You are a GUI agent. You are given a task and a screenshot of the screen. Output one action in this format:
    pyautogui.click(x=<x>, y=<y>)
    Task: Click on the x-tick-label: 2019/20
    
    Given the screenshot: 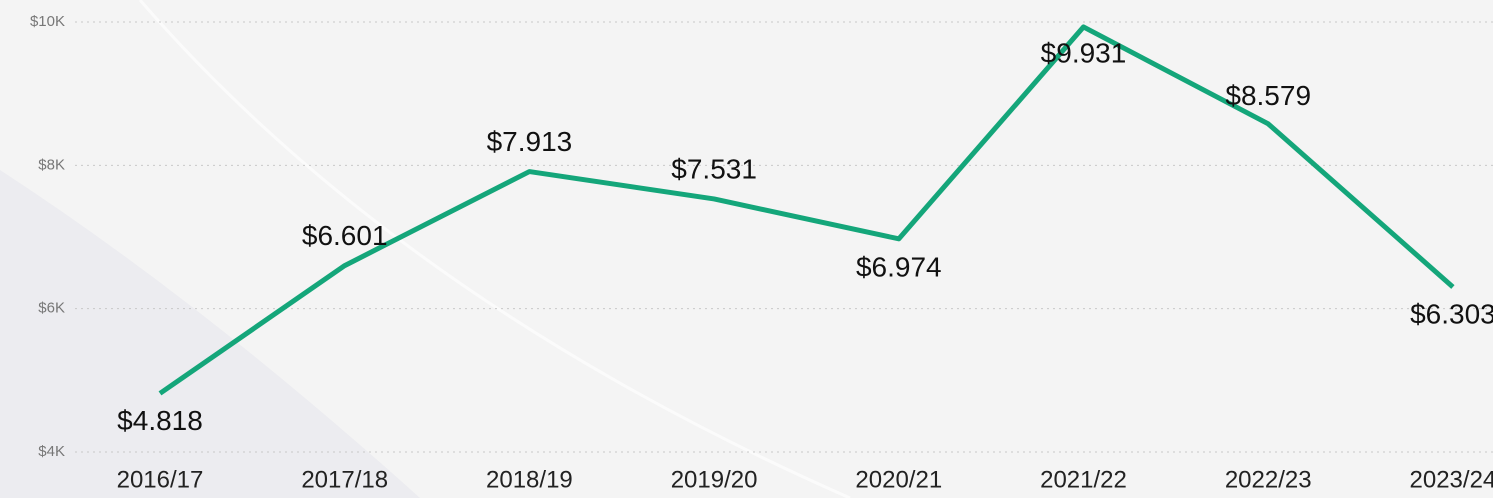 What is the action you would take?
    pyautogui.click(x=714, y=479)
    